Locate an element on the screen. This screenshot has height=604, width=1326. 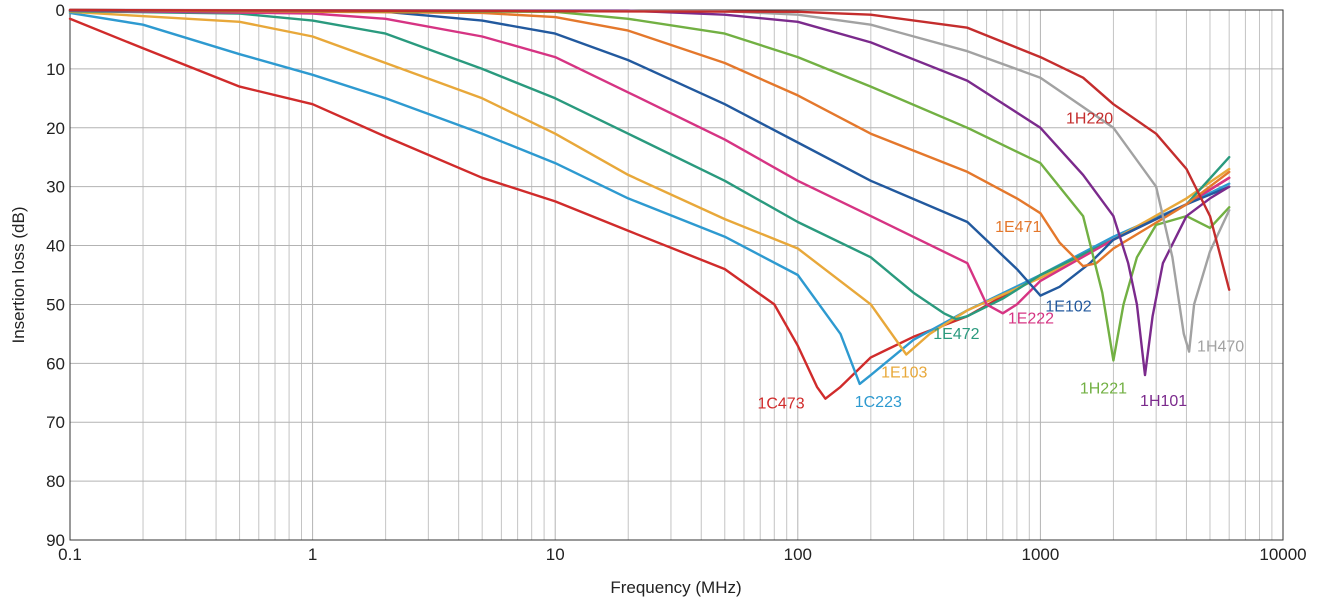
series-label-1h470: 1H470 is located at coordinates (1220, 347).